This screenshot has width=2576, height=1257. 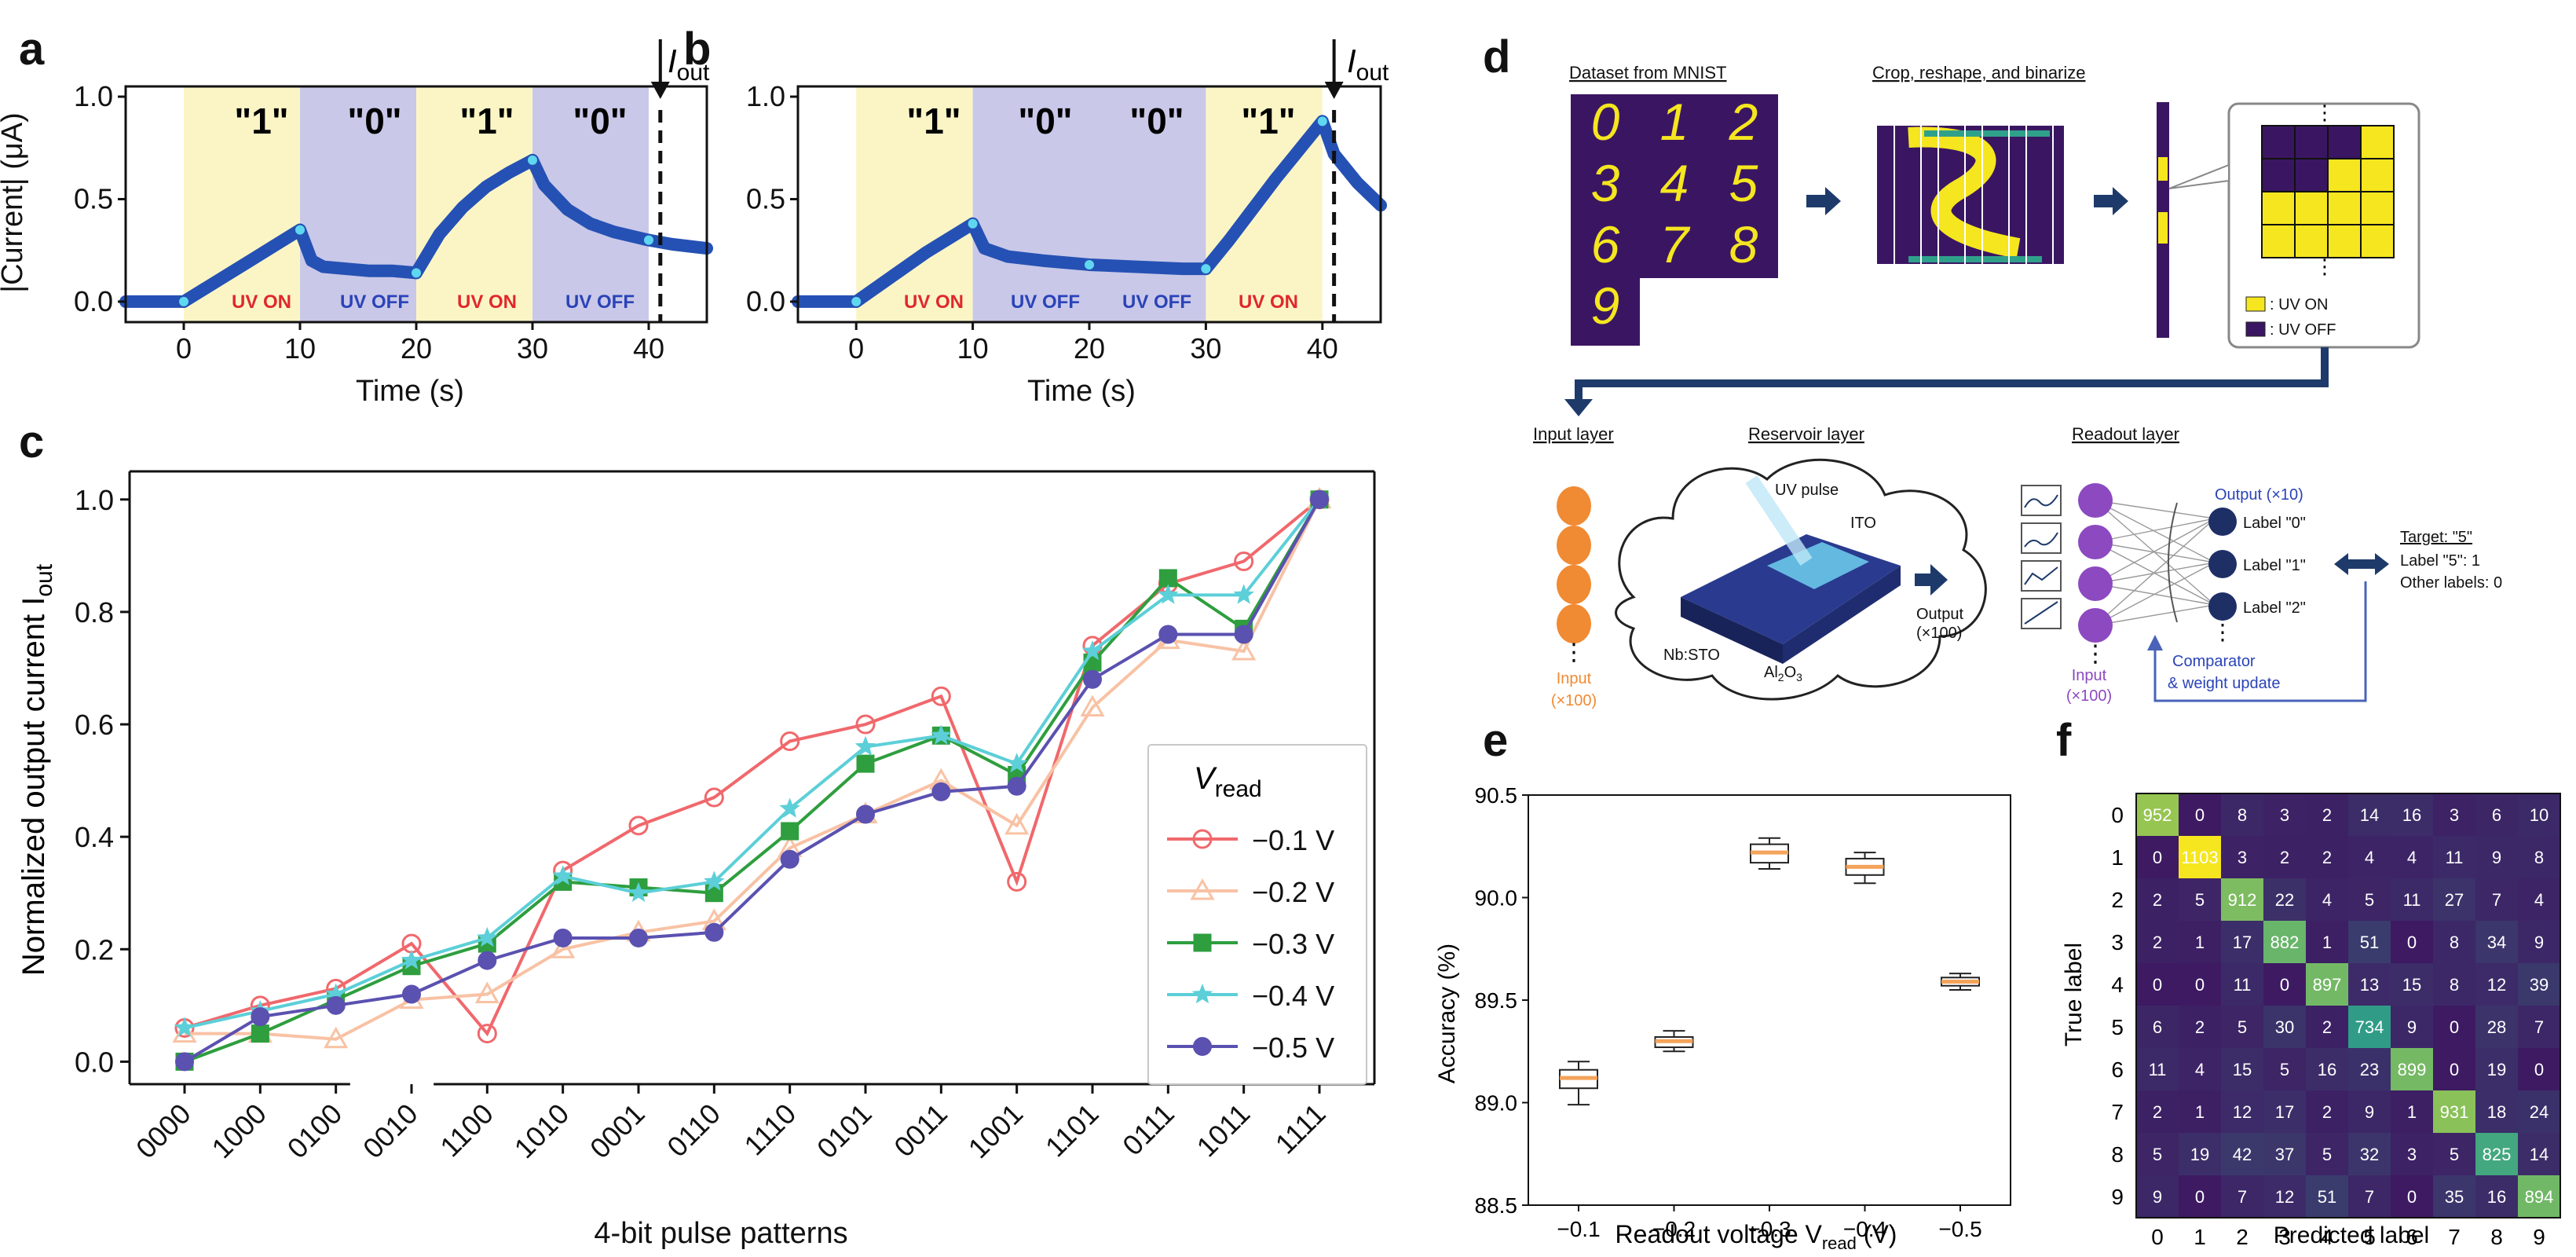 What do you see at coordinates (1691, 655) in the screenshot?
I see `d-nbsto-label: Nb:STO` at bounding box center [1691, 655].